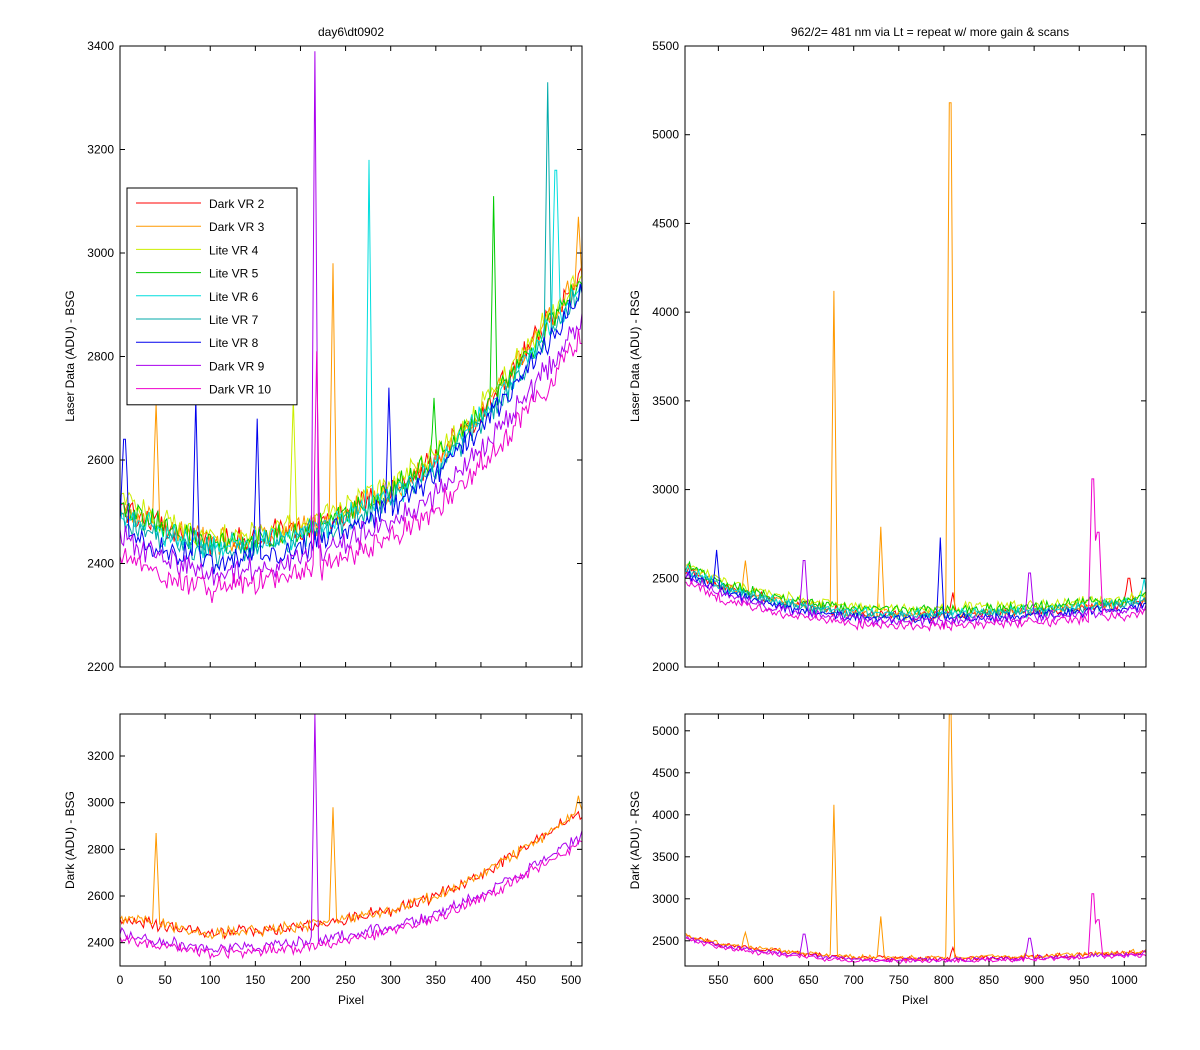  What do you see at coordinates (70, 355) in the screenshot?
I see `y-axis-label: Laser Data (ADU) - BSG` at bounding box center [70, 355].